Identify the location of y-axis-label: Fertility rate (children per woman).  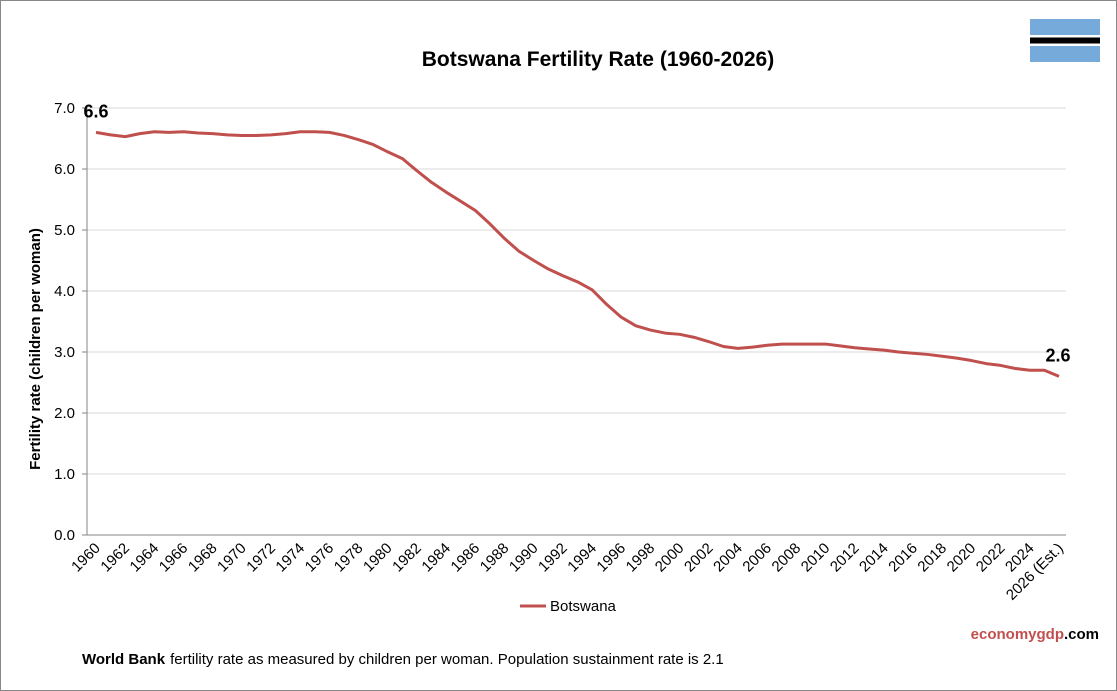
(35, 349).